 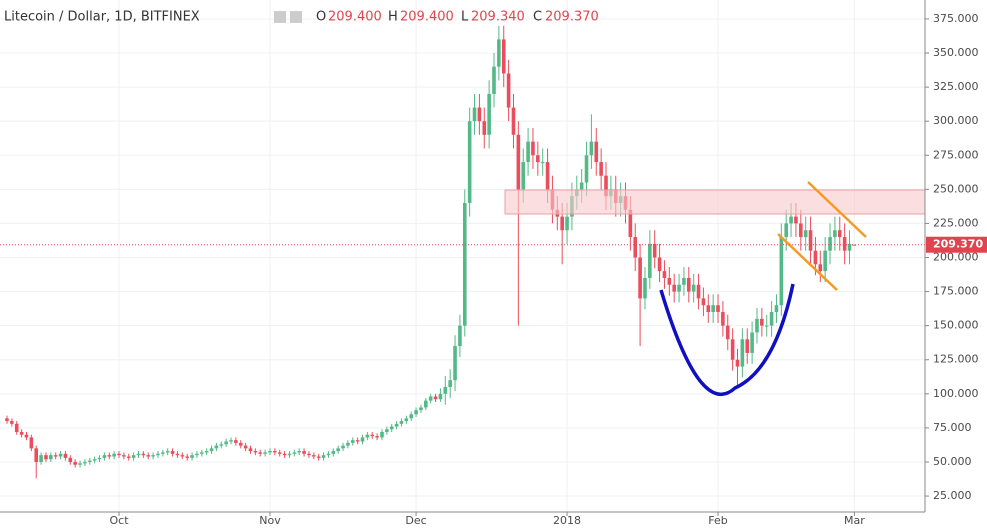 I want to click on y-tick-label: 275.000, so click(x=956, y=154).